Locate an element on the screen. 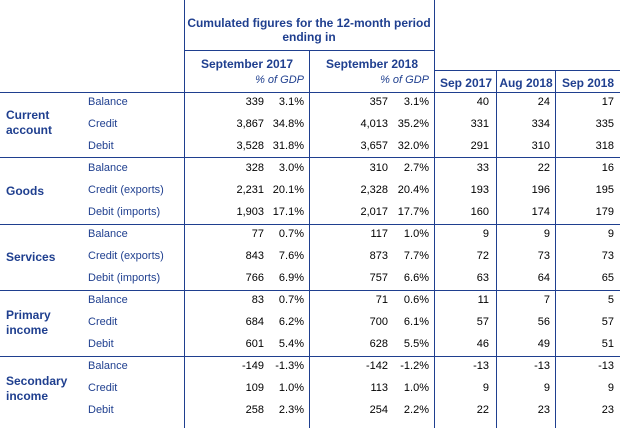 This screenshot has width=620, height=428. table-cell: 32.0% is located at coordinates (413, 146).